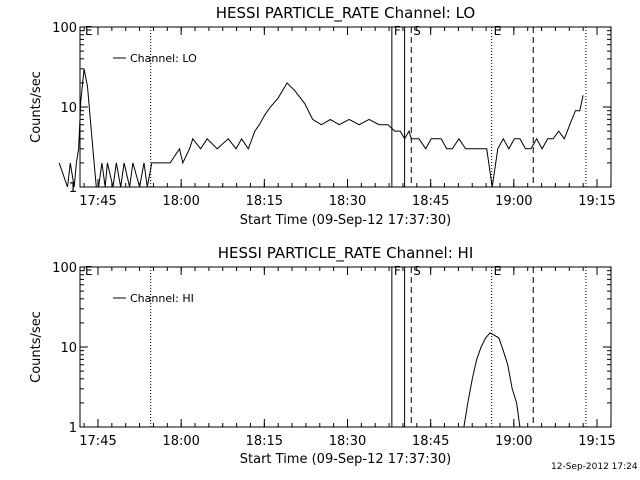 This screenshot has width=640, height=480. Describe the element at coordinates (345, 13) in the screenshot. I see `chart-title: HESSI PARTICLE_RATE Channel: LO` at that location.